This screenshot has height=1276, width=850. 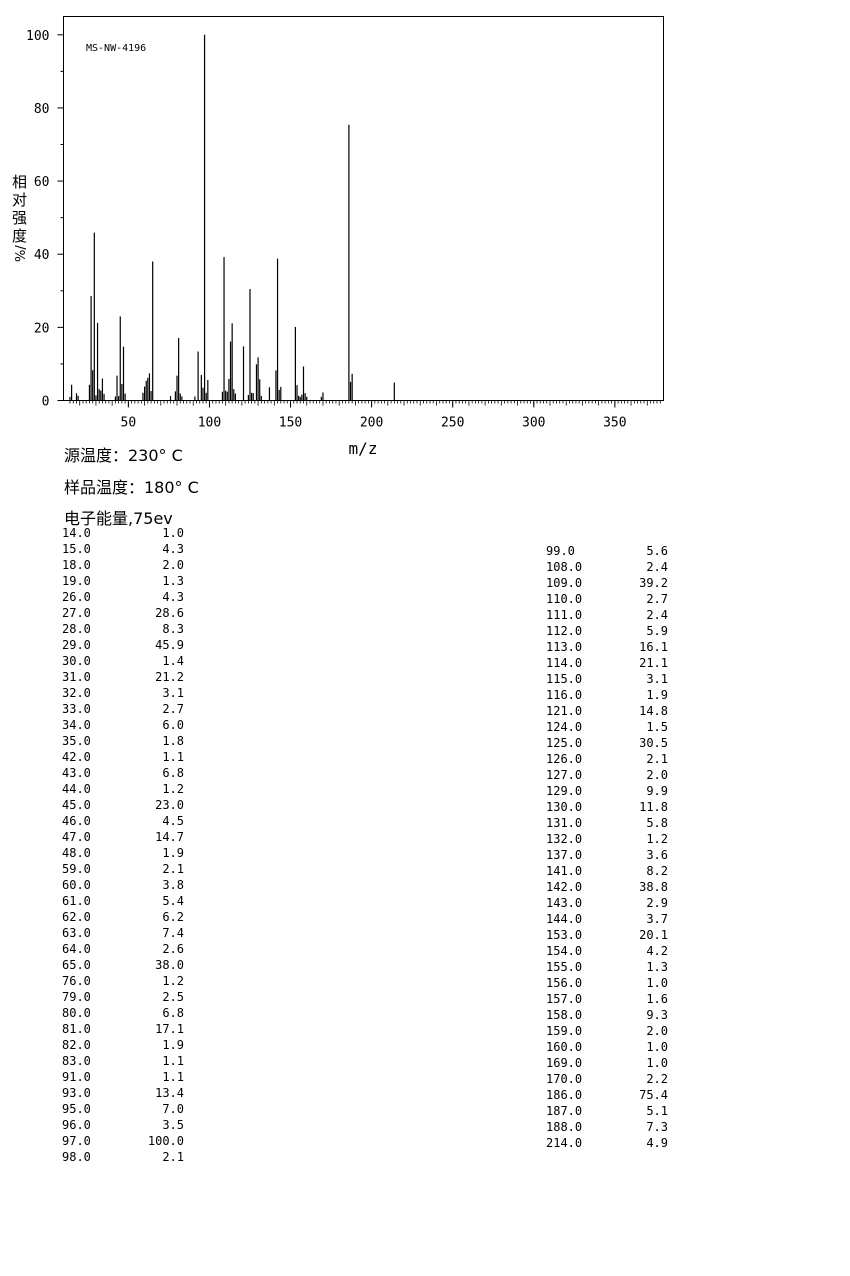 I want to click on peak-table-row: 154.0 4.2, so click(x=607, y=951).